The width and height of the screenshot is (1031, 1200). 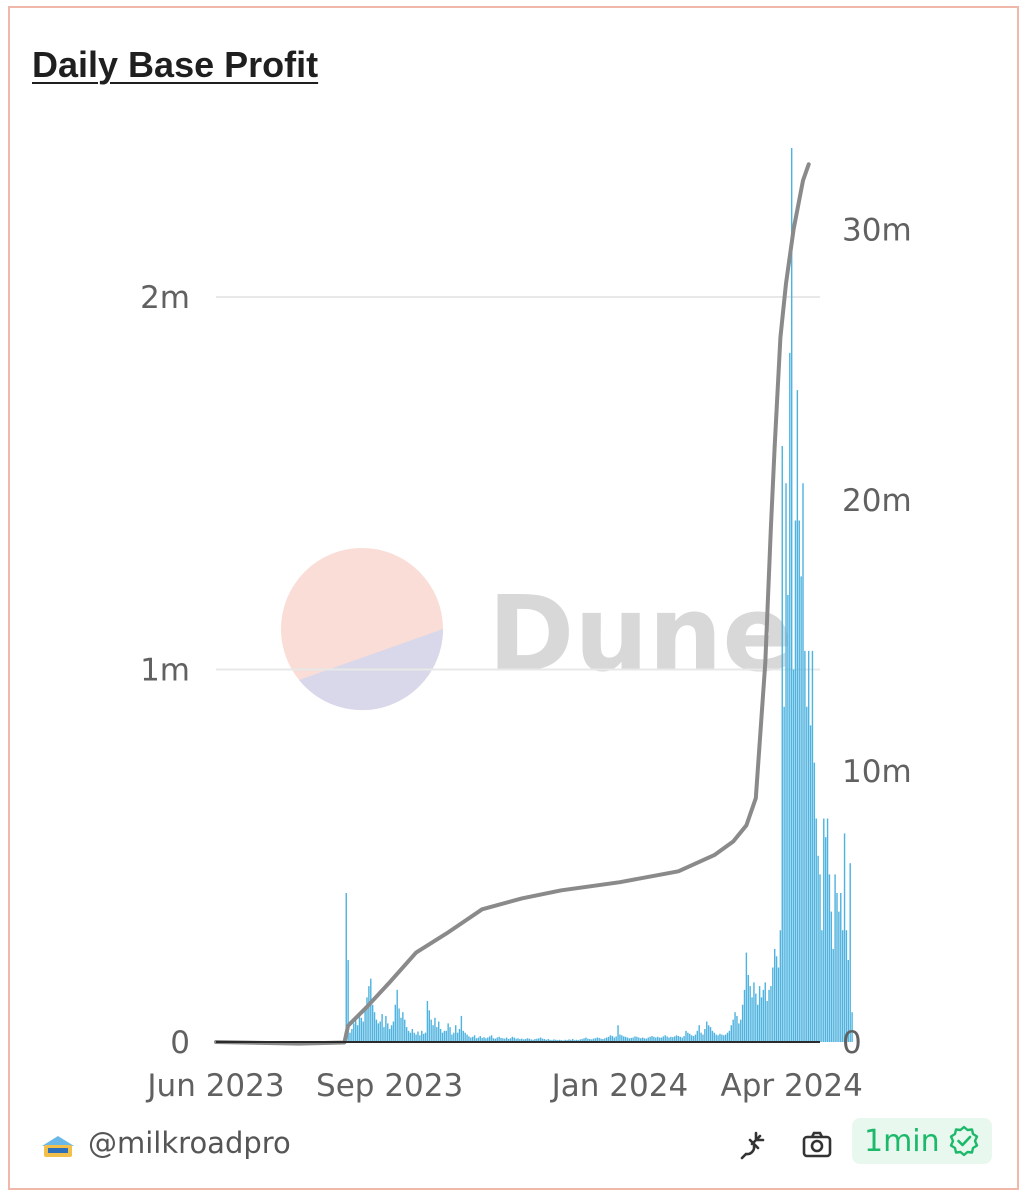 I want to click on milkroad-logo, so click(x=58, y=1146).